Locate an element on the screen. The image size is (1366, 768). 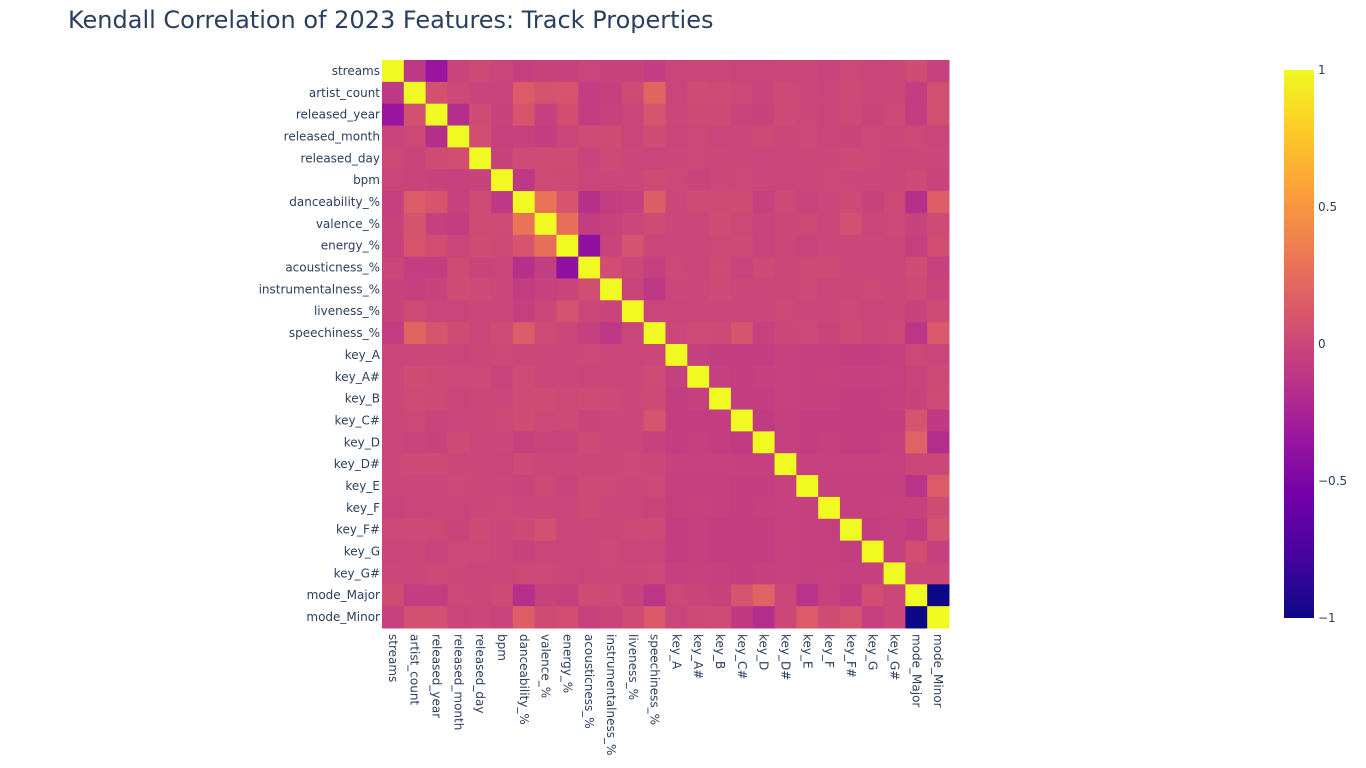
x-tick-label: key_G is located at coordinates (873, 652).